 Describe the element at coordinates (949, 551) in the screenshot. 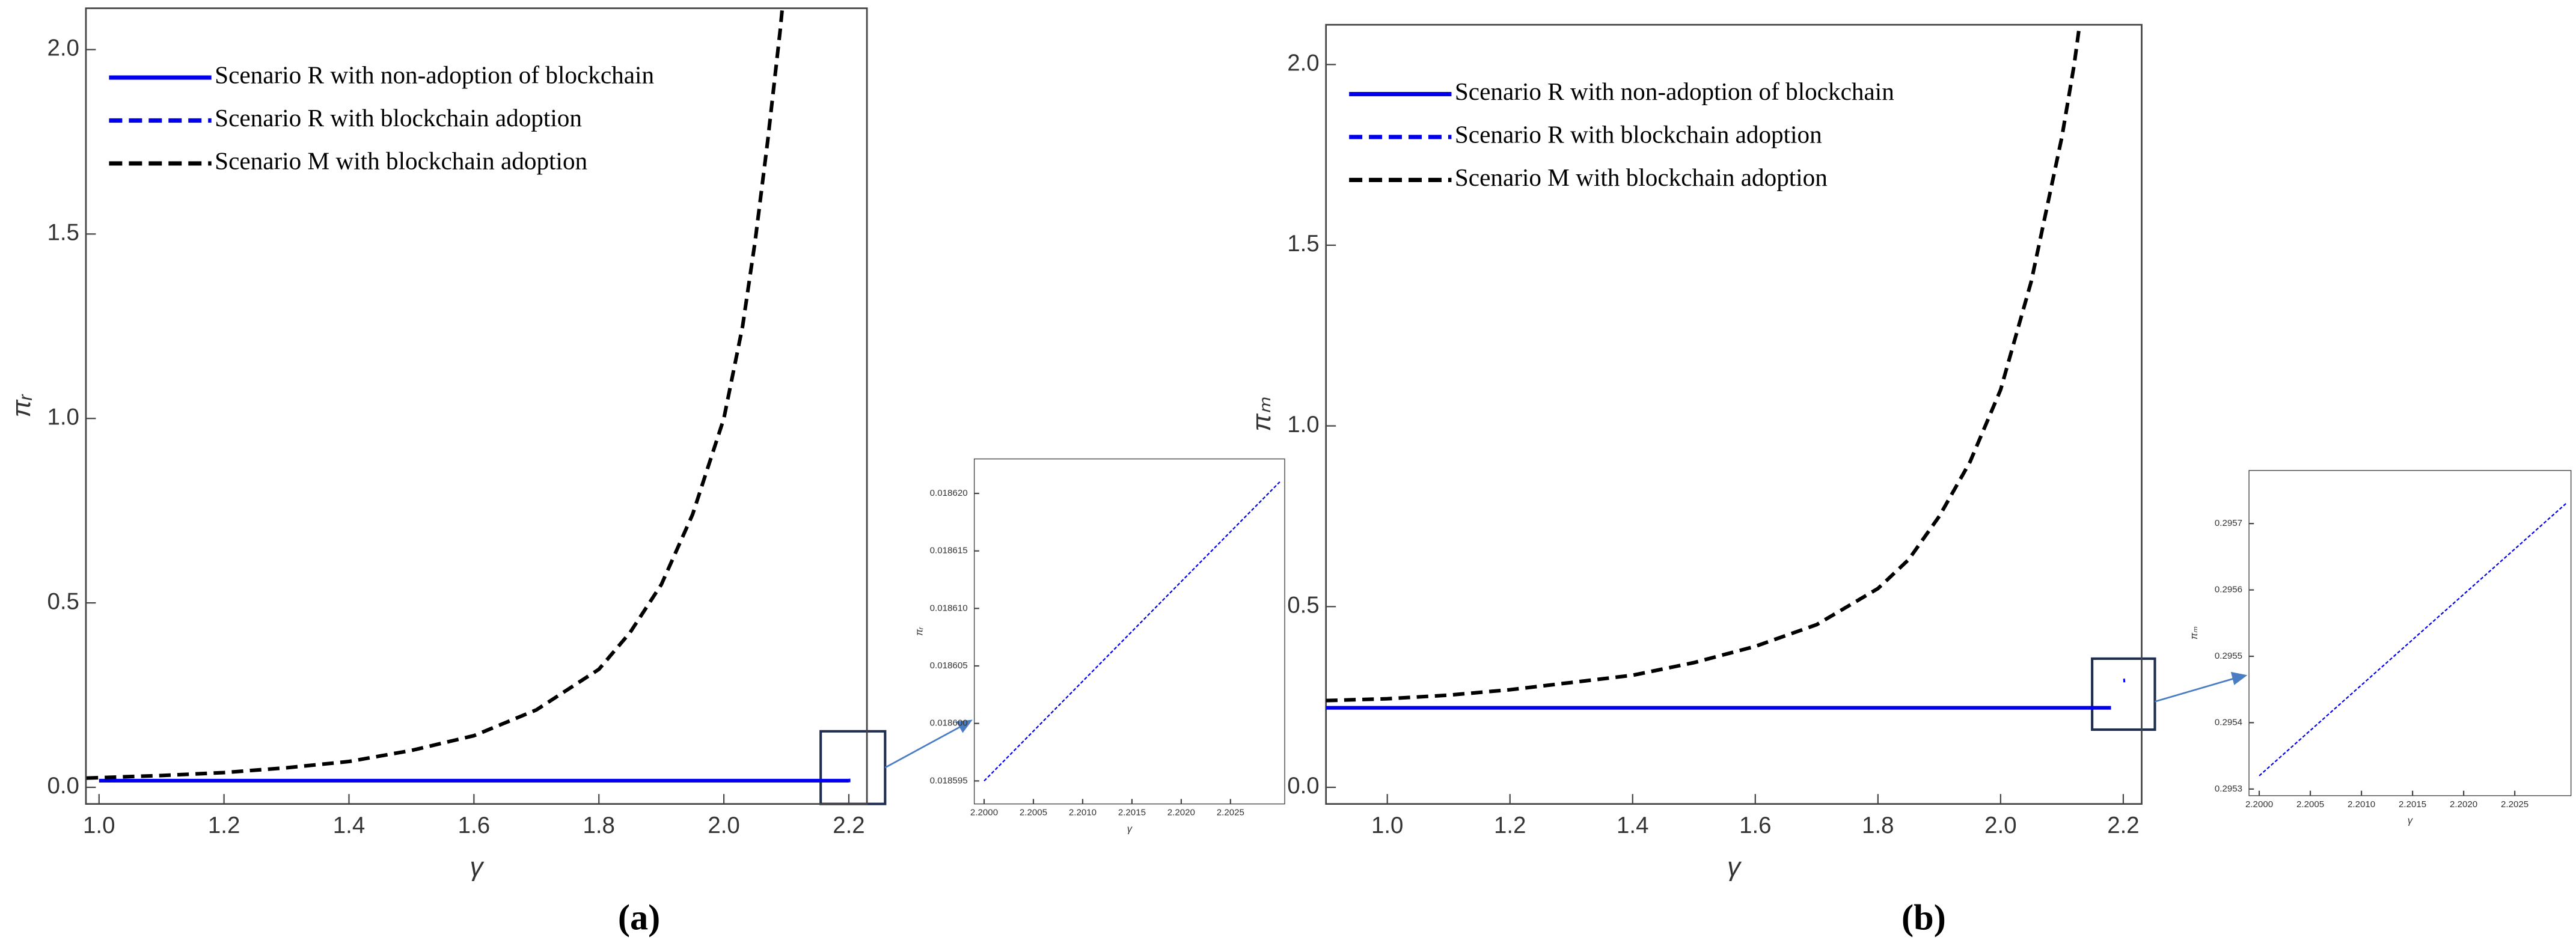

I see `y-tick-label: 0.018615` at that location.